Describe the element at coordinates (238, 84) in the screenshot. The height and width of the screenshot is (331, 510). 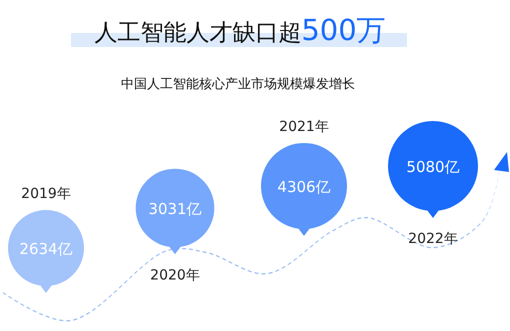
I see `text: 中国人工智能核心产业市场规模爆发增长` at that location.